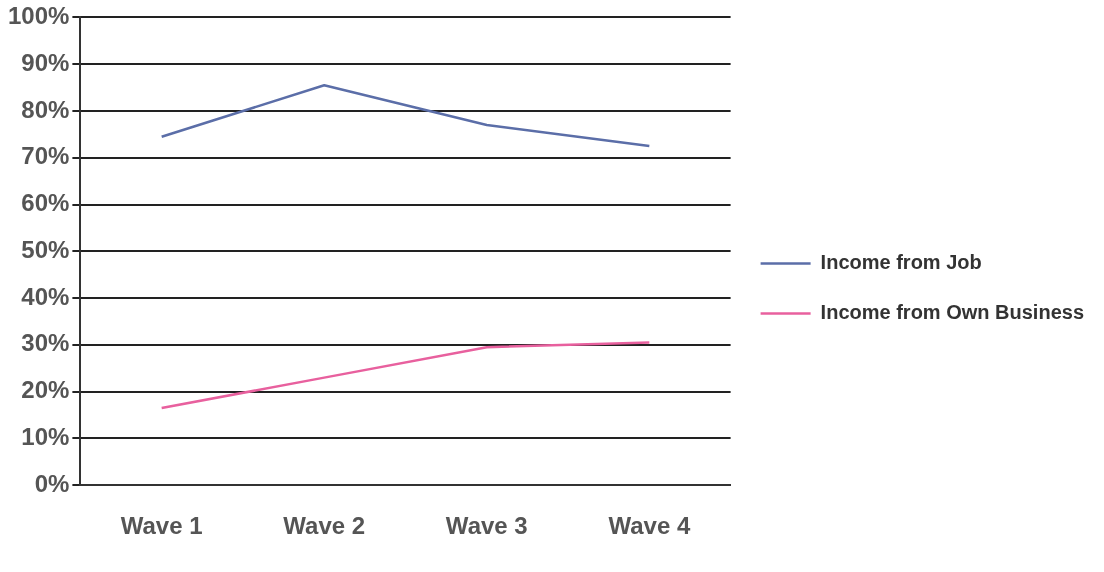 The width and height of the screenshot is (1104, 572). I want to click on y-tick-label: 10%, so click(45, 437).